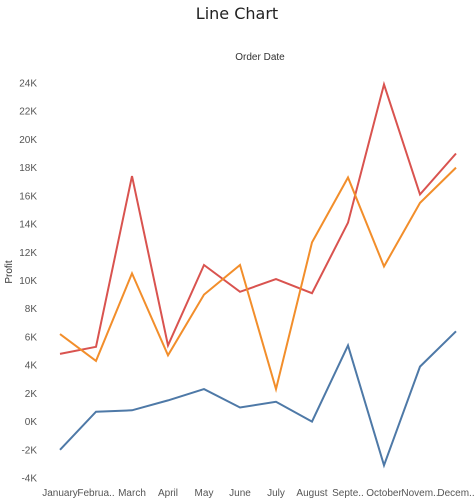  Describe the element at coordinates (204, 493) in the screenshot. I see `x-tick-label: May` at that location.